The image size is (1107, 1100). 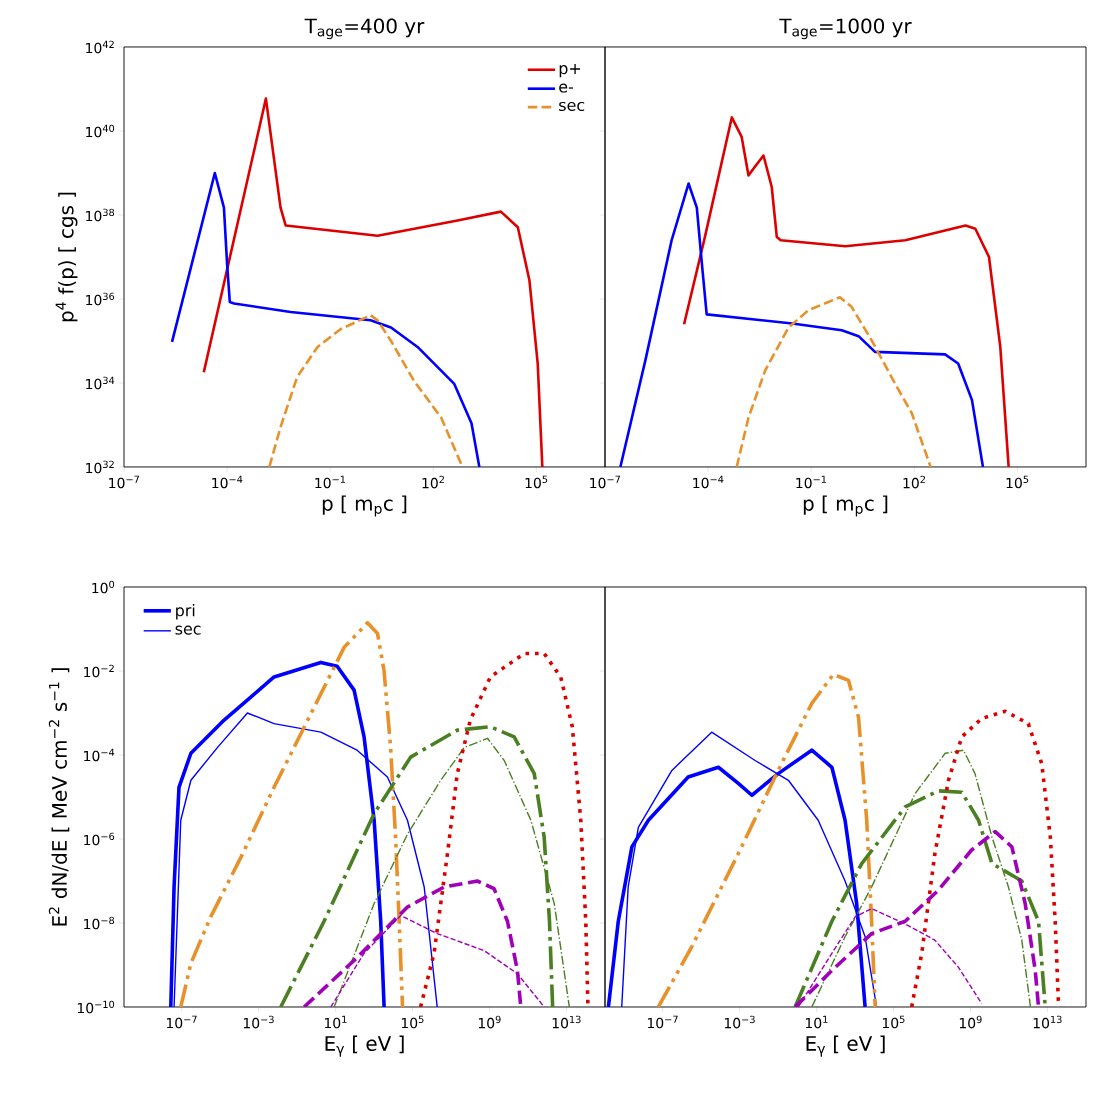 What do you see at coordinates (96, 1007) in the screenshot?
I see `y-tick-label: 10$^{−10}$` at bounding box center [96, 1007].